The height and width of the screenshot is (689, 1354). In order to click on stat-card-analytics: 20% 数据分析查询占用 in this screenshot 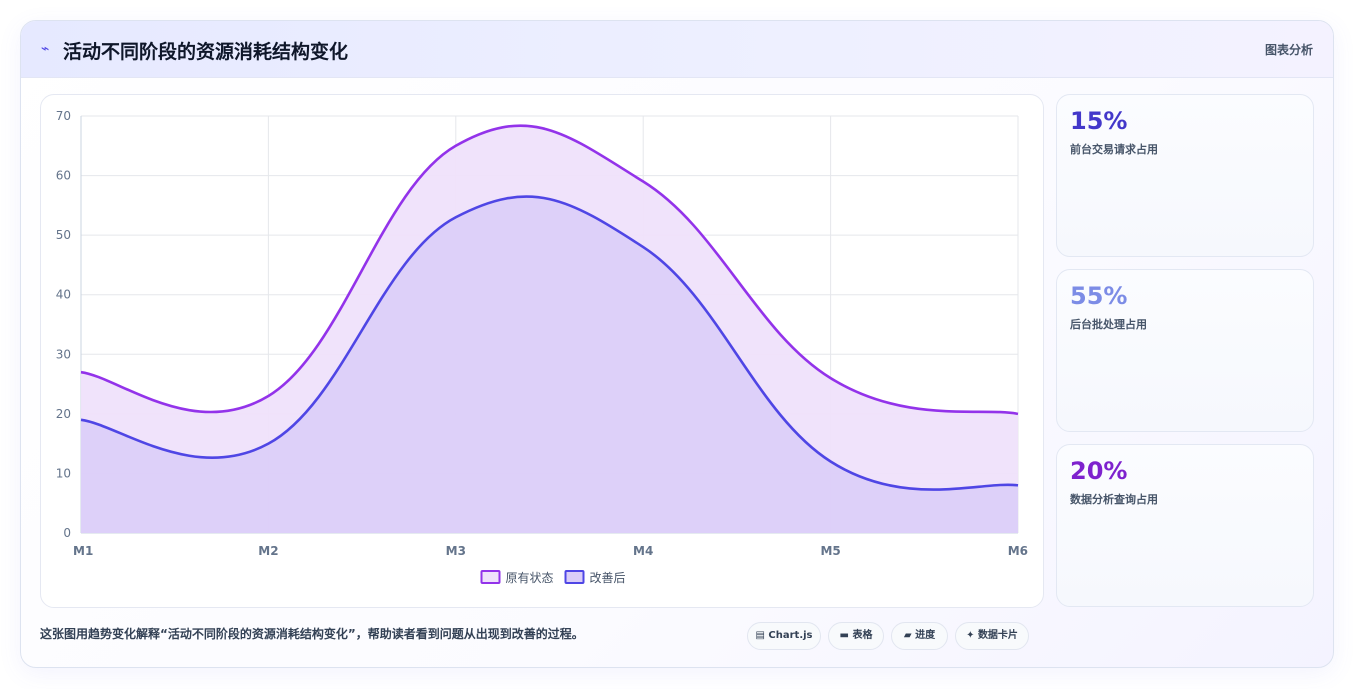, I will do `click(1185, 525)`.